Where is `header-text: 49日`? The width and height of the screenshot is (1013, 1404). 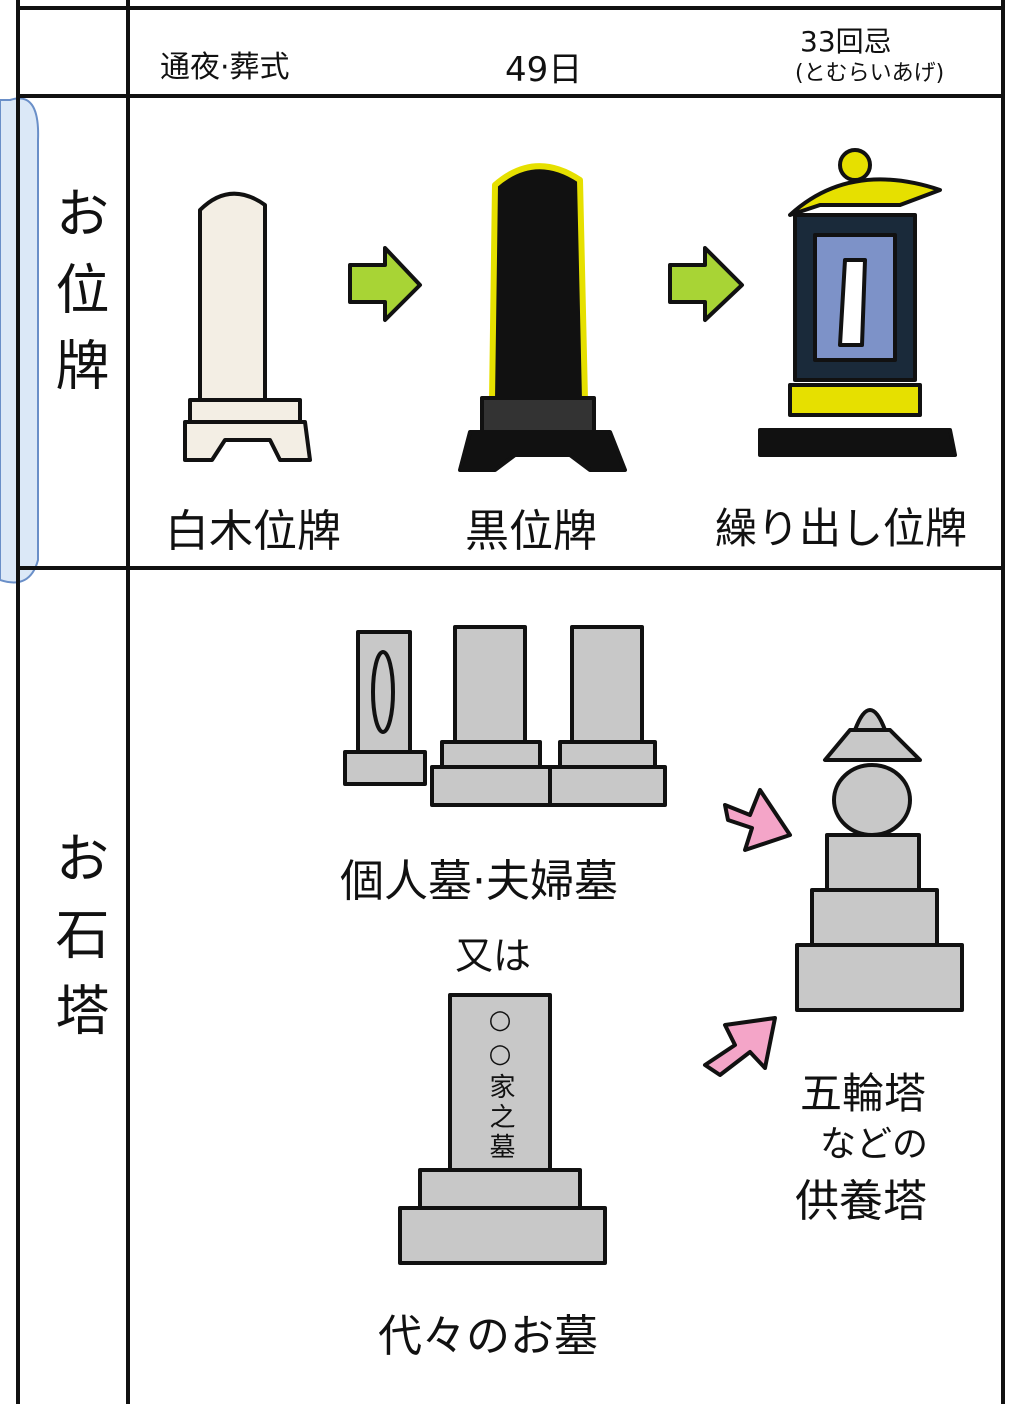
header-text: 49日 is located at coordinates (544, 70).